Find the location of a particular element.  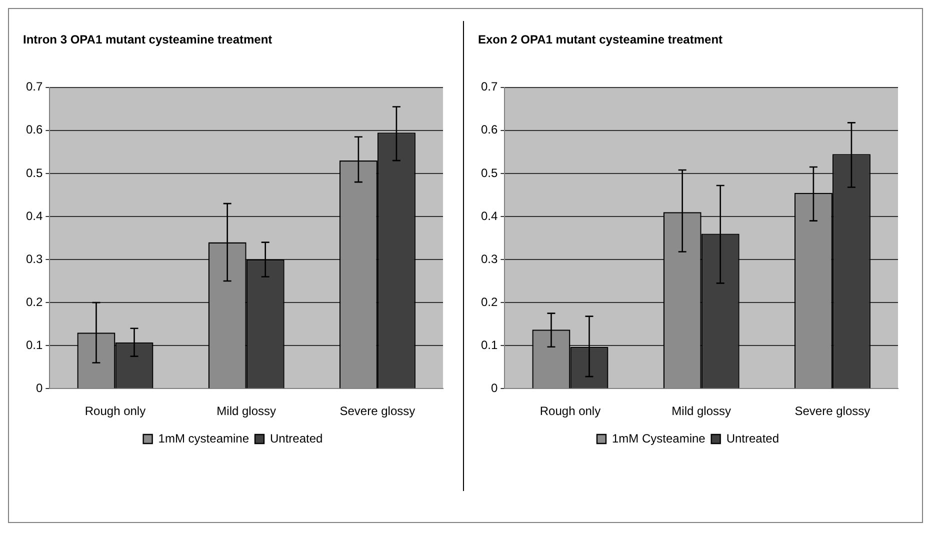

chart-title: Intron 3 OPA1 mutant cysteamine treatment is located at coordinates (147, 39).